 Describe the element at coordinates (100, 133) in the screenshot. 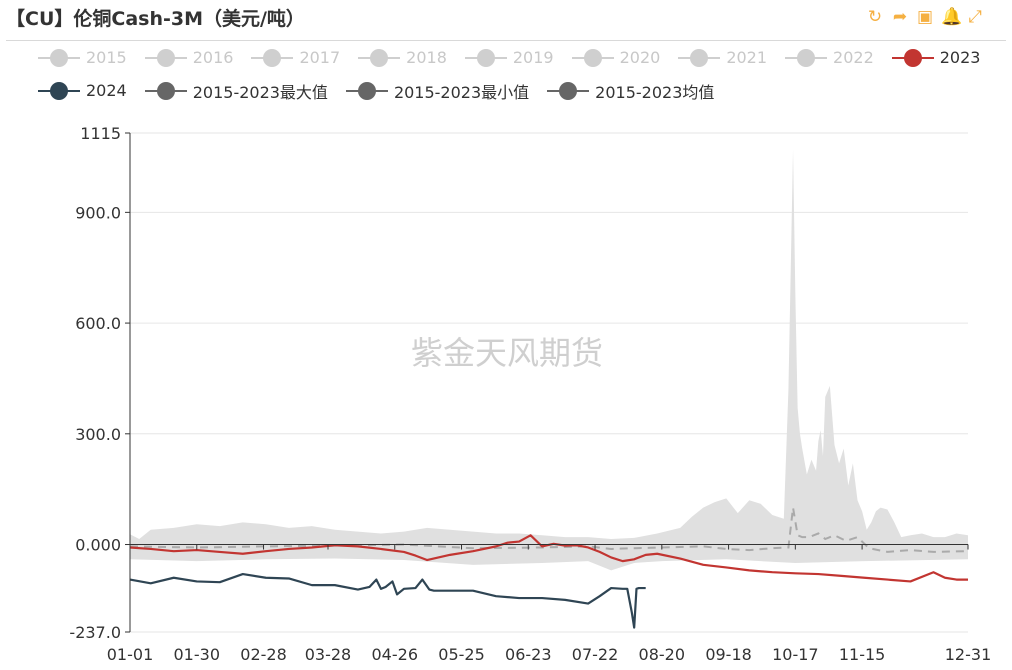

I see `y-tick-label: 1115` at that location.